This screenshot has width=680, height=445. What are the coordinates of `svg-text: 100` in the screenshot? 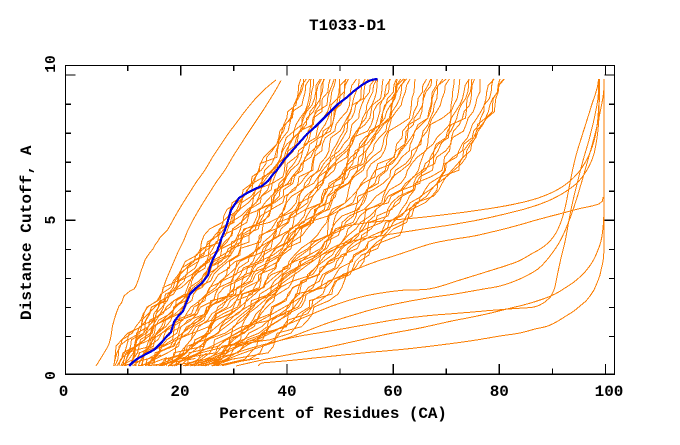 It's located at (609, 392).